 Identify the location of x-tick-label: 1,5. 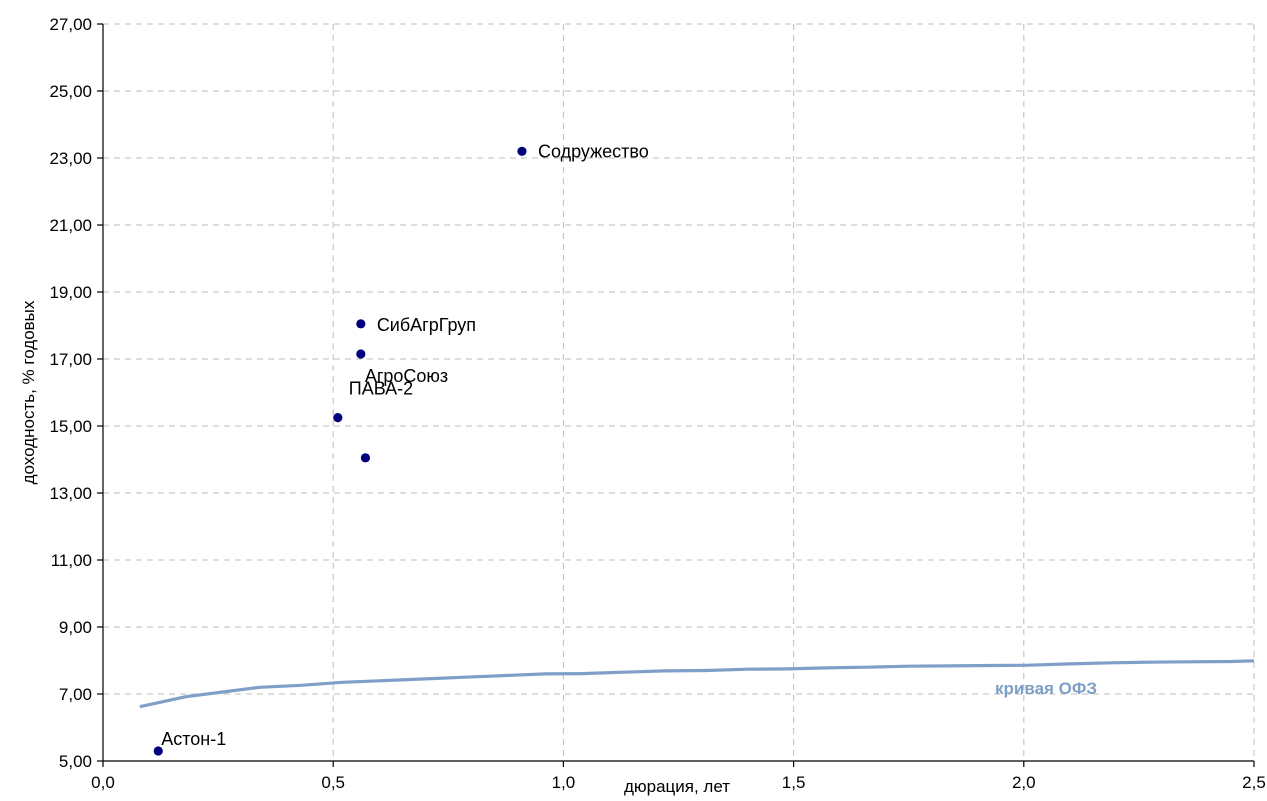
(794, 782).